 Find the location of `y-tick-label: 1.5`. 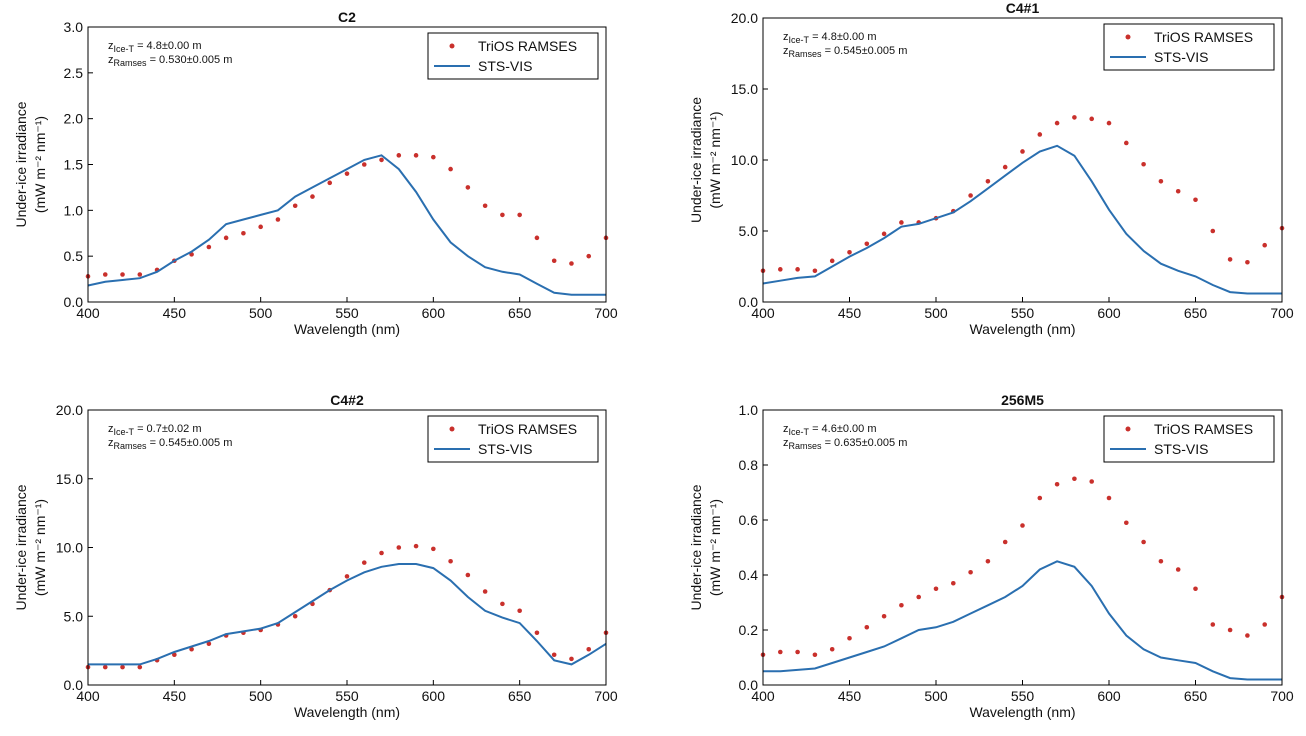

y-tick-label: 1.5 is located at coordinates (74, 165).